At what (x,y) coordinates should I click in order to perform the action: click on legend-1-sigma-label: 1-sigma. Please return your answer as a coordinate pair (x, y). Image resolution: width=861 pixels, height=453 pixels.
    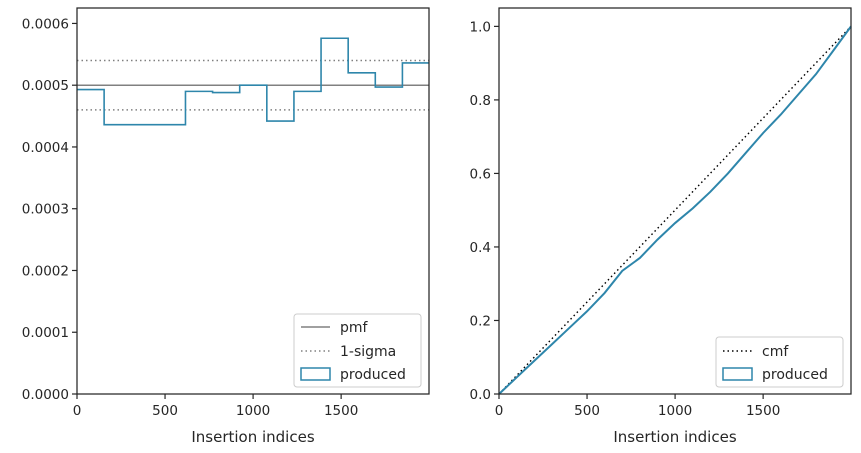
    Looking at the image, I should click on (368, 352).